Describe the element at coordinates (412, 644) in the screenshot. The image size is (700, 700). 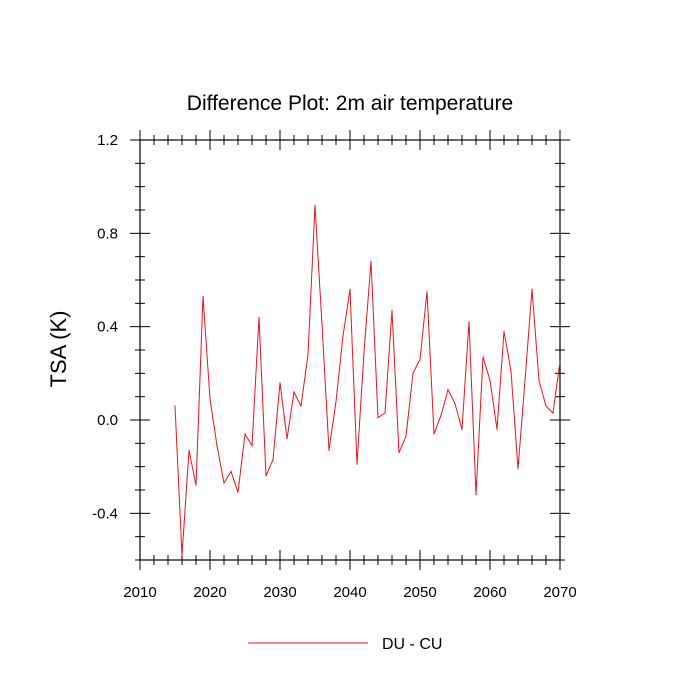
I see `legend-label-du-cu: DU - CU` at that location.